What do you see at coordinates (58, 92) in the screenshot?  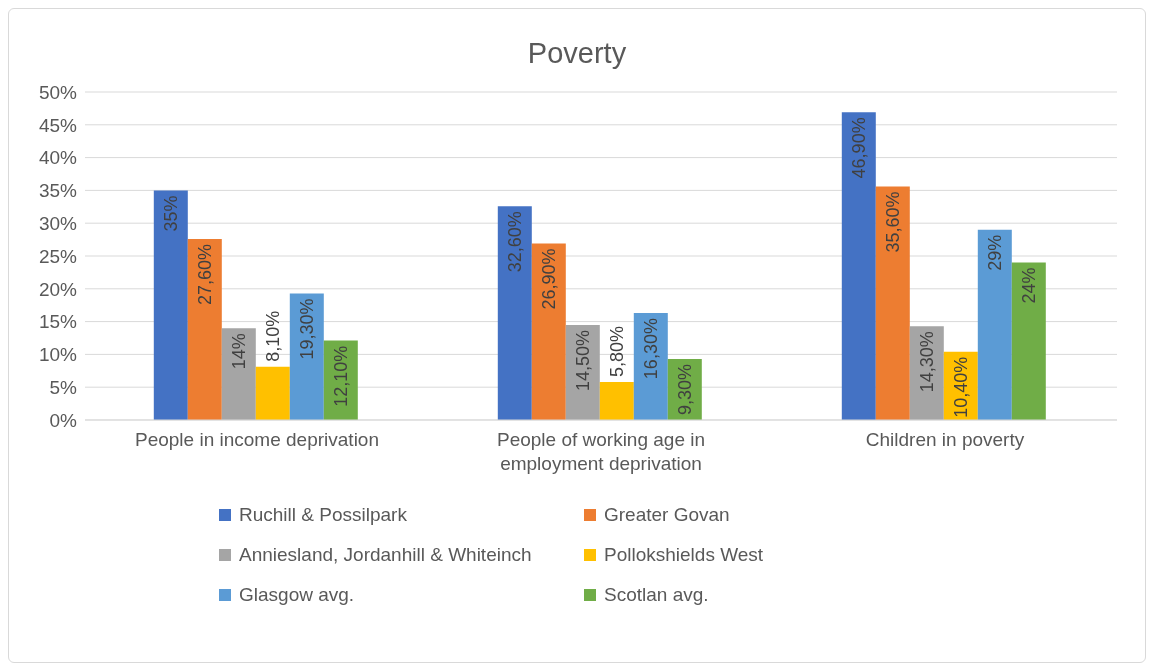 I see `y-tick-label: 50%` at bounding box center [58, 92].